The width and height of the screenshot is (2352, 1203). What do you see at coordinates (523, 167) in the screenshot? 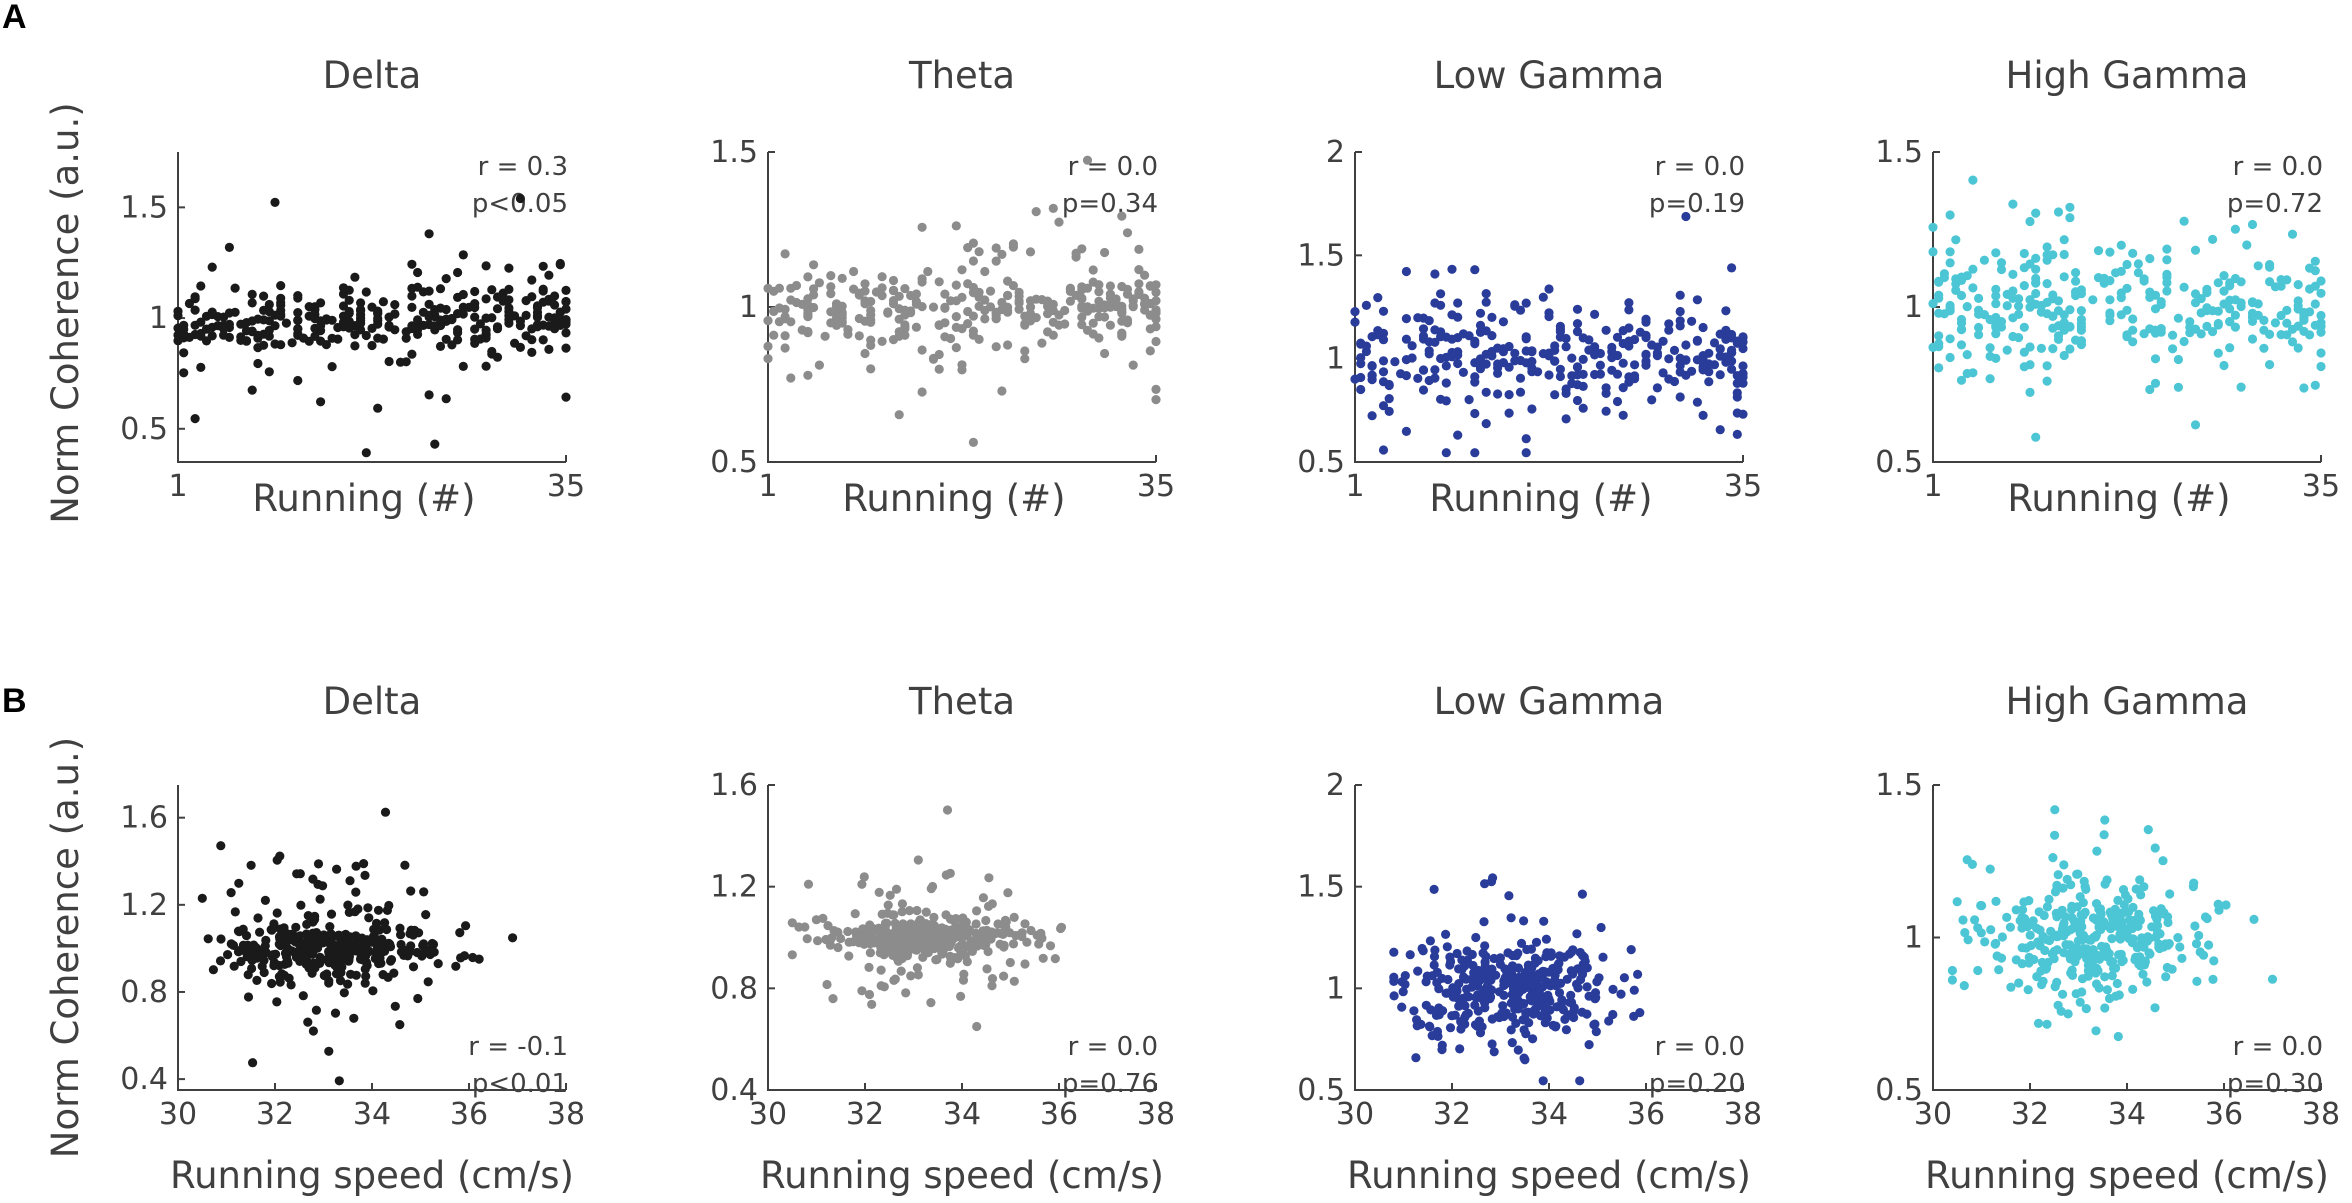
I see `stat-r: r = 0.3` at bounding box center [523, 167].